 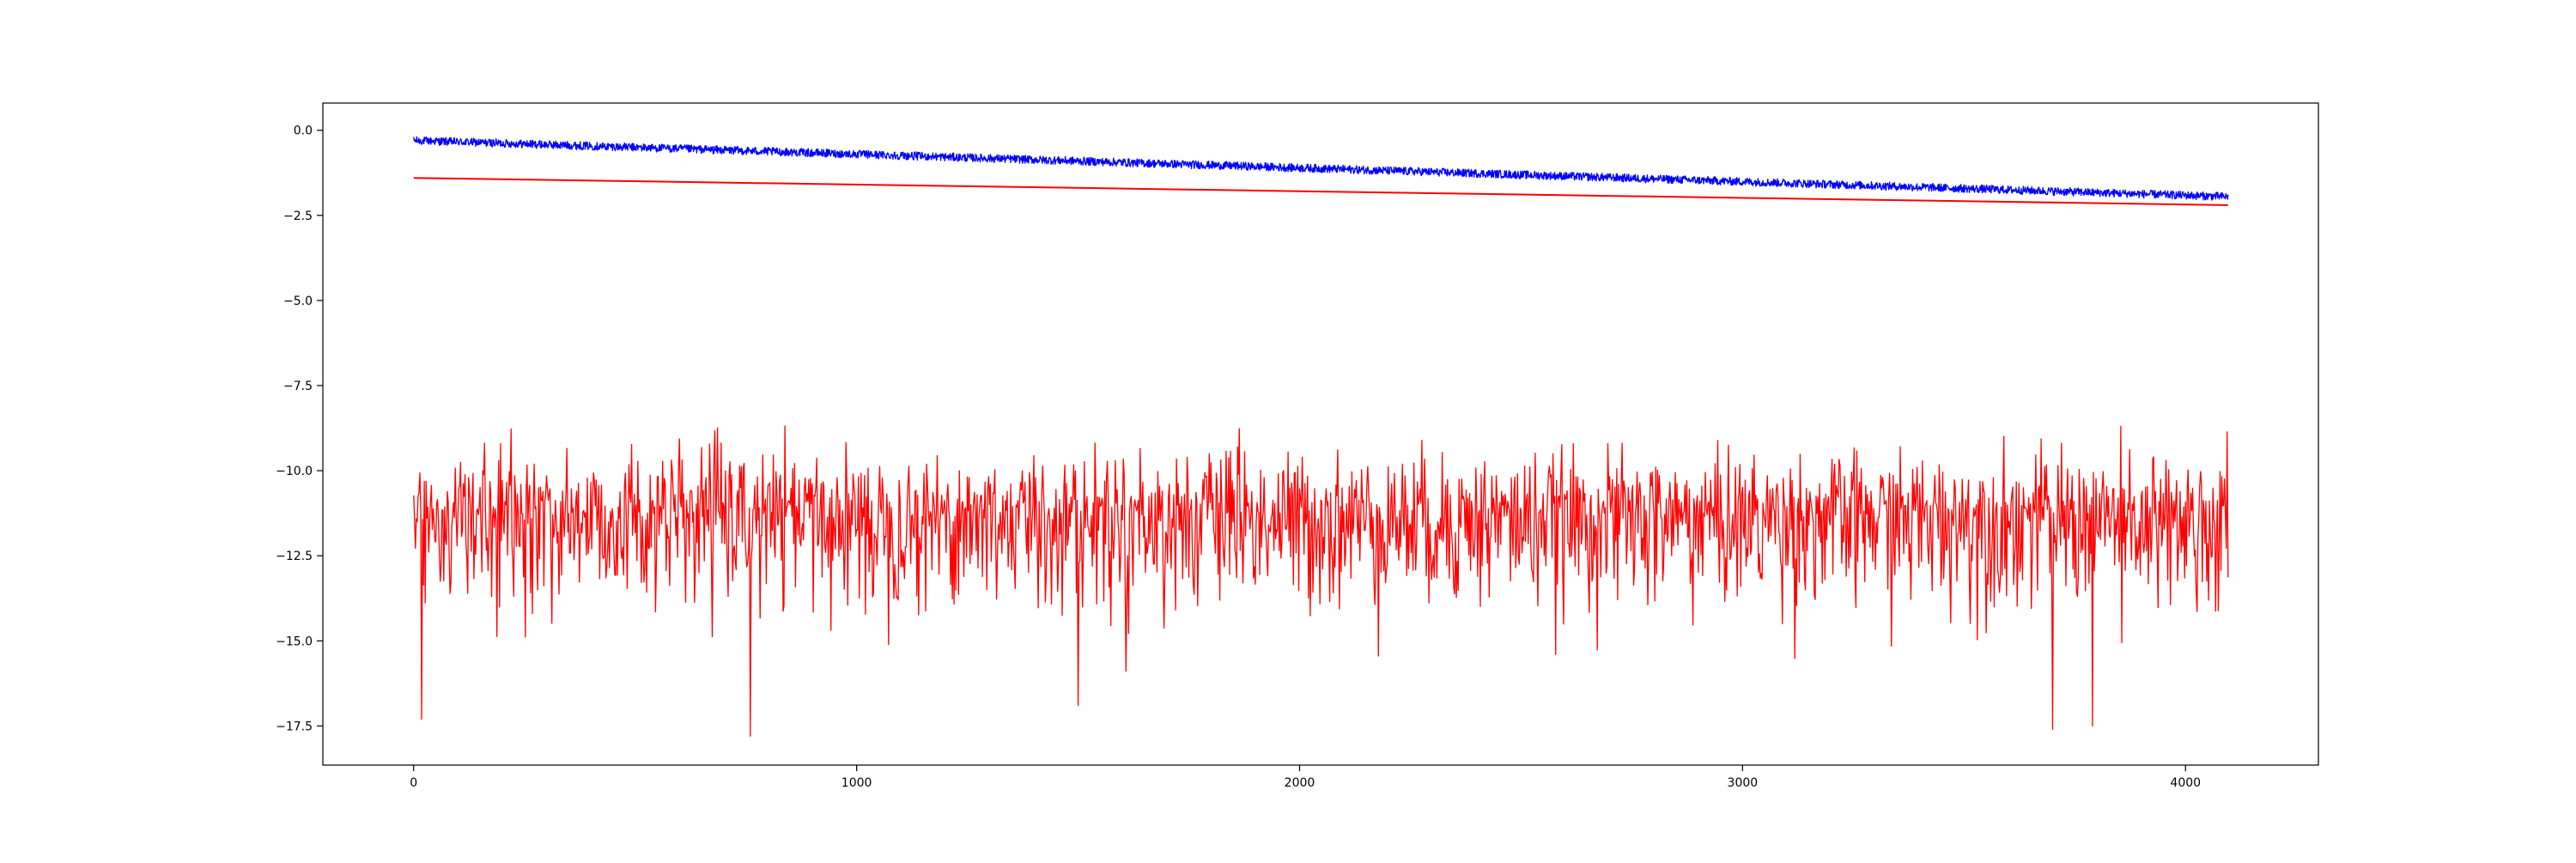 I want to click on y-axis: 0.0 −2.5 −5.0 −7.5 −10.0 −12.5 −15.0 −17.5, so click(x=300, y=429).